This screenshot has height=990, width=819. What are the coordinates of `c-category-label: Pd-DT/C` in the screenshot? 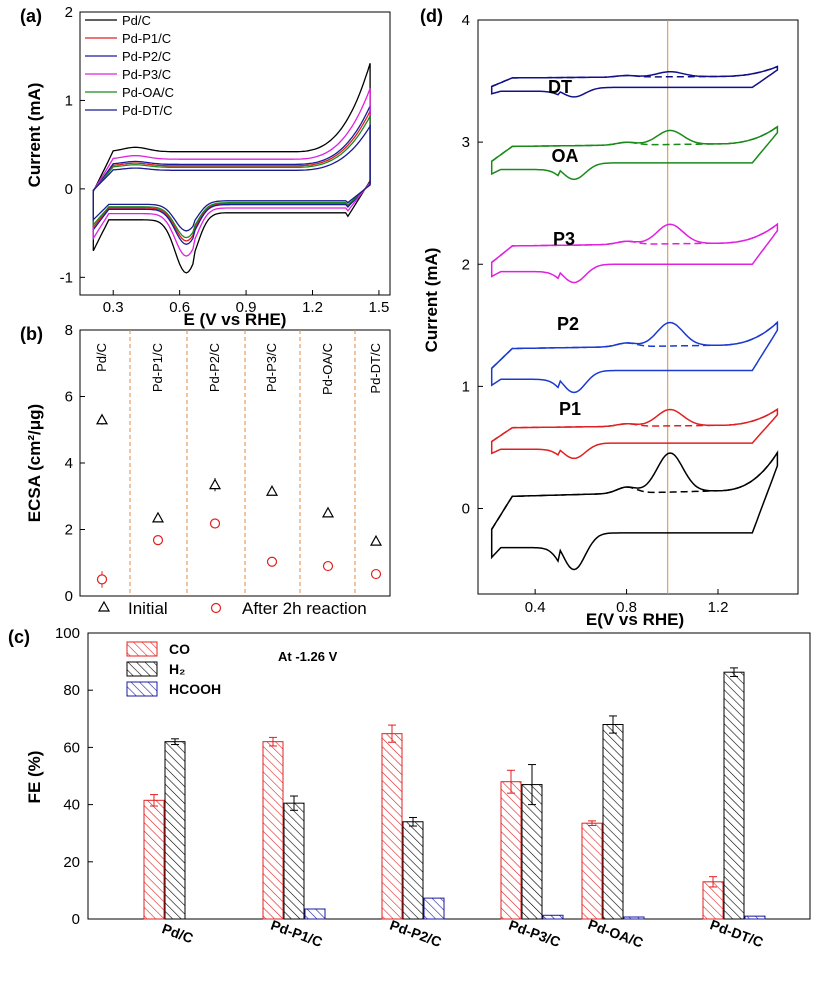 It's located at (736, 933).